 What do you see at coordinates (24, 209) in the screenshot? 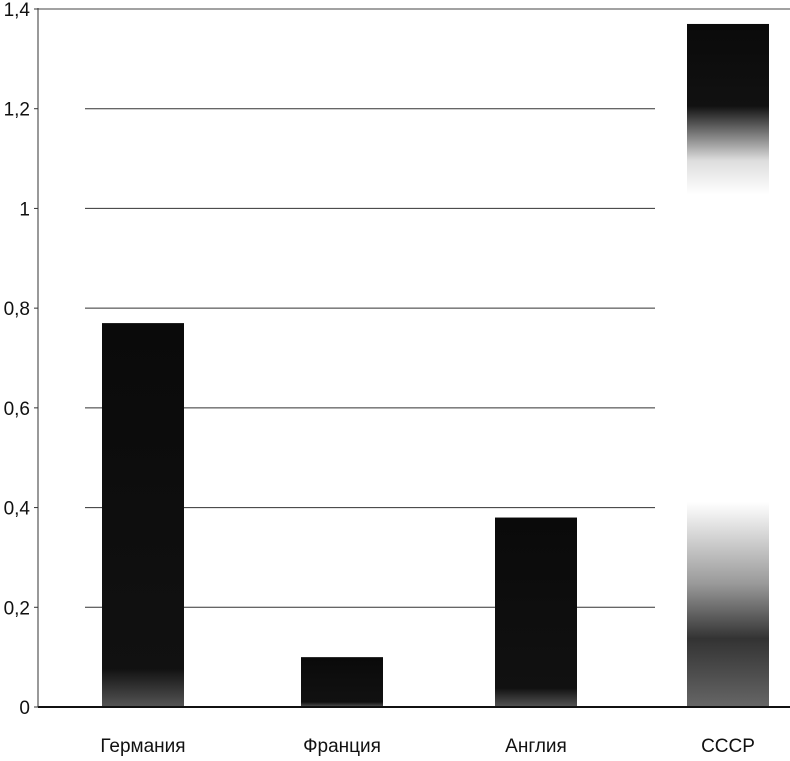
I see `y-tick-label: 1` at bounding box center [24, 209].